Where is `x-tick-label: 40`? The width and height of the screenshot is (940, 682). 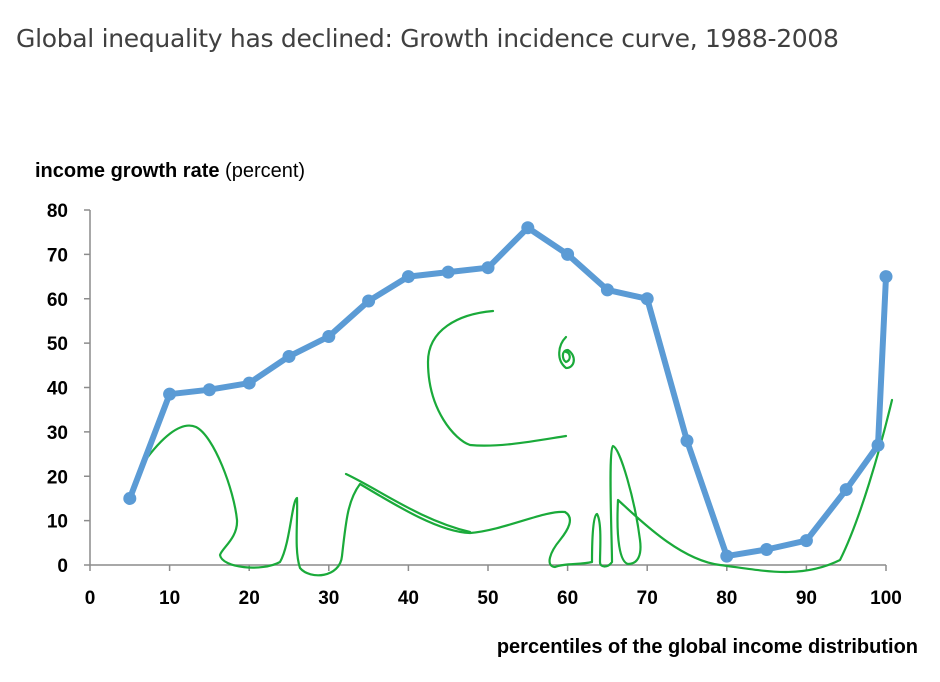
x-tick-label: 40 is located at coordinates (408, 598).